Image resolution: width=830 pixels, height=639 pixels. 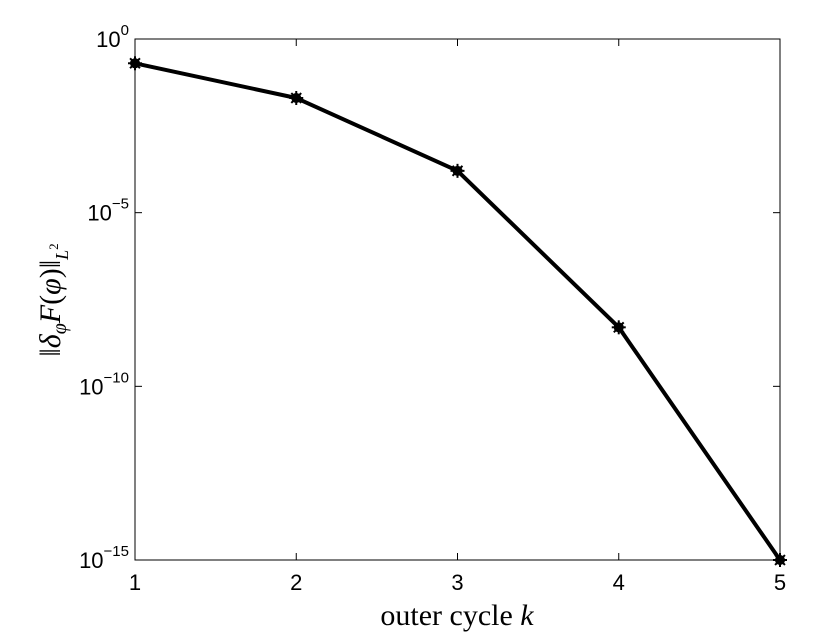 I want to click on y-axis-title: ‖δφF(φ)‖L2, so click(x=53, y=299).